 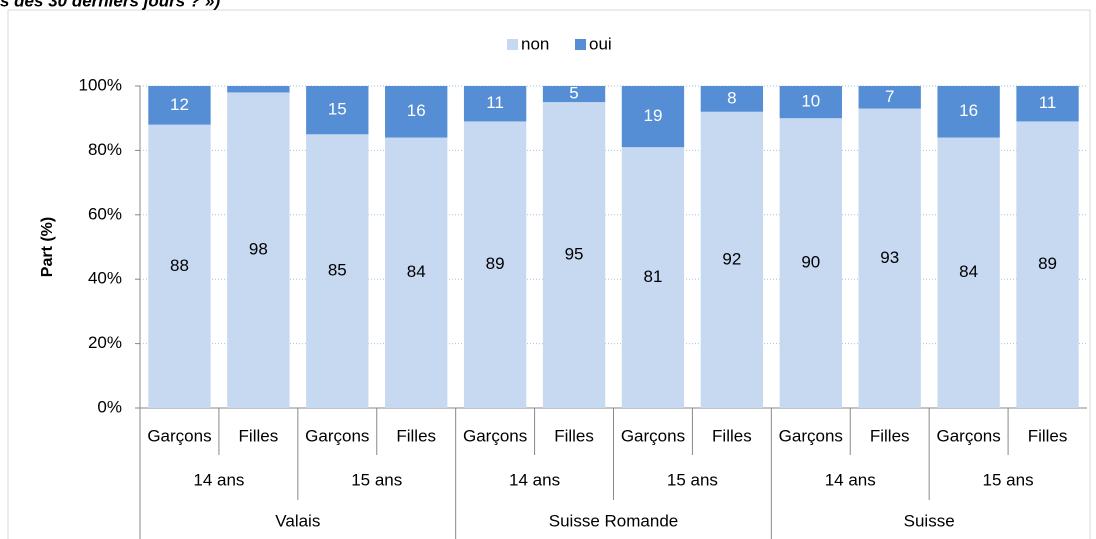 I want to click on value-label: 90, so click(x=810, y=262).